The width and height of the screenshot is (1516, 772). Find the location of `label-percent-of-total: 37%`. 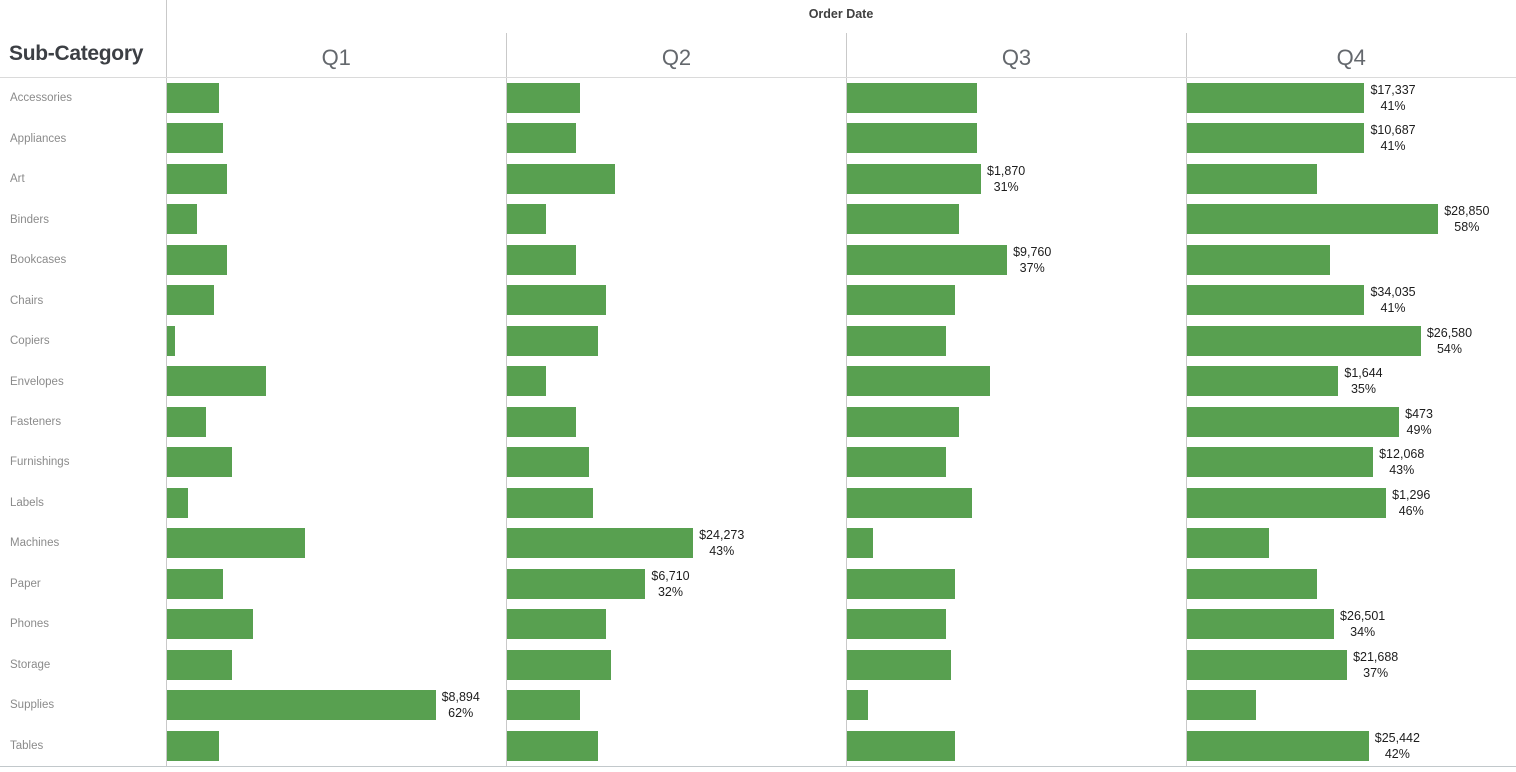

label-percent-of-total: 37% is located at coordinates (1376, 672).